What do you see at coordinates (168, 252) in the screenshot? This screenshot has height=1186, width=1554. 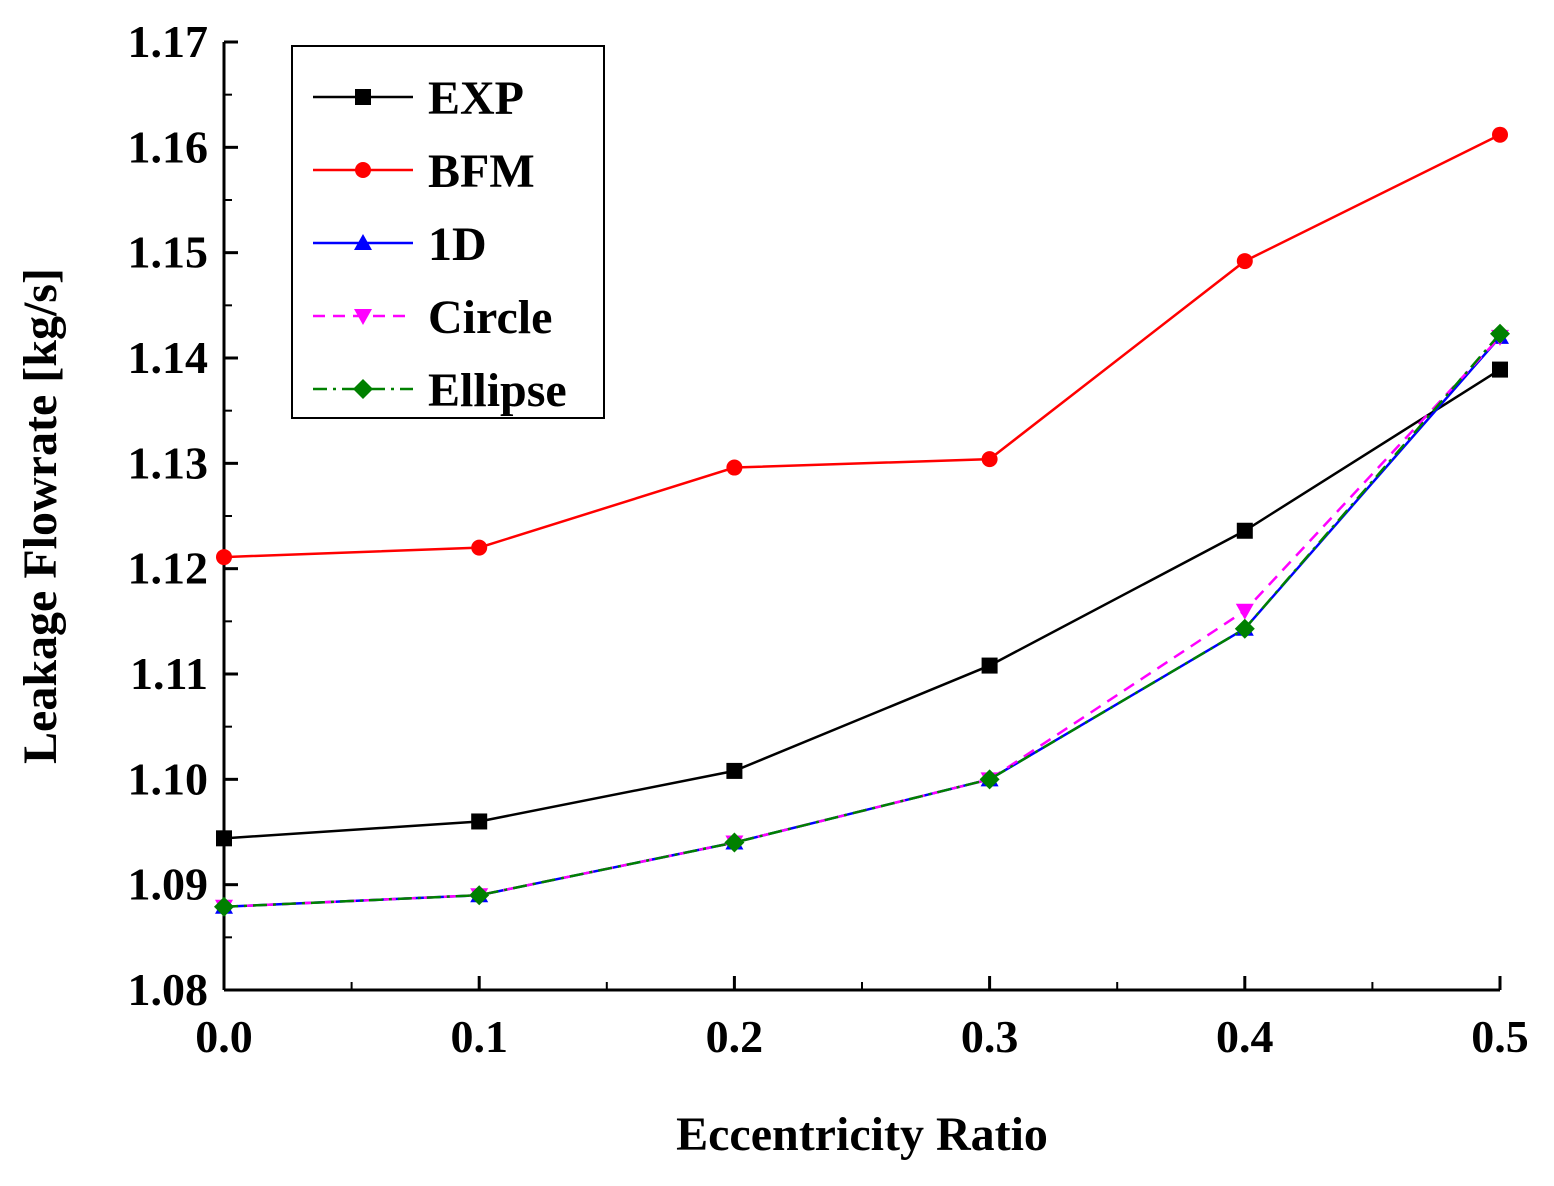 I see `y-tick-label: 1.15` at bounding box center [168, 252].